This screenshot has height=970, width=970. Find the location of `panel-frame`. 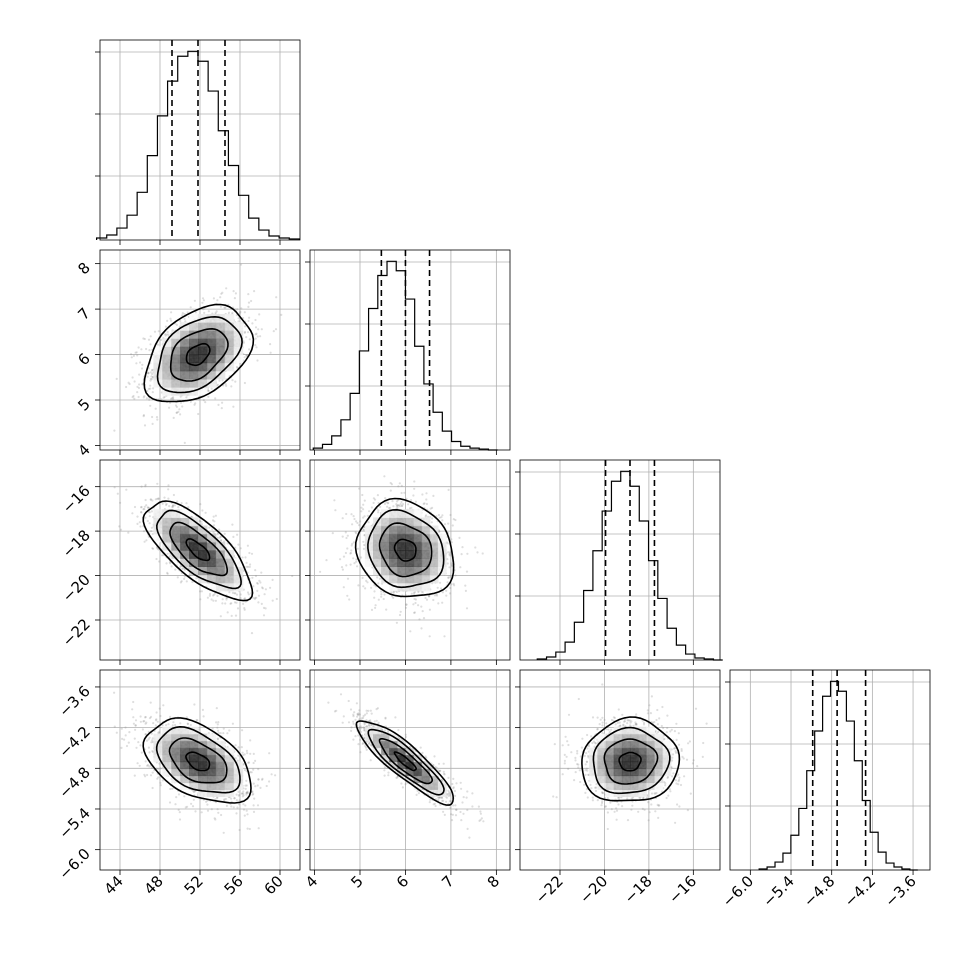

panel-frame is located at coordinates (830, 770).